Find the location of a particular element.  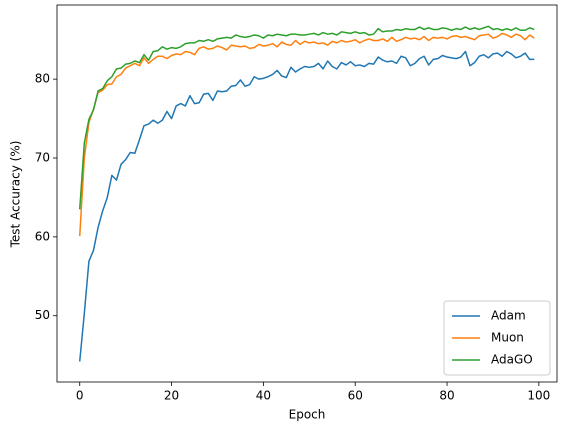

y-tick-label: 80 is located at coordinates (42, 79).